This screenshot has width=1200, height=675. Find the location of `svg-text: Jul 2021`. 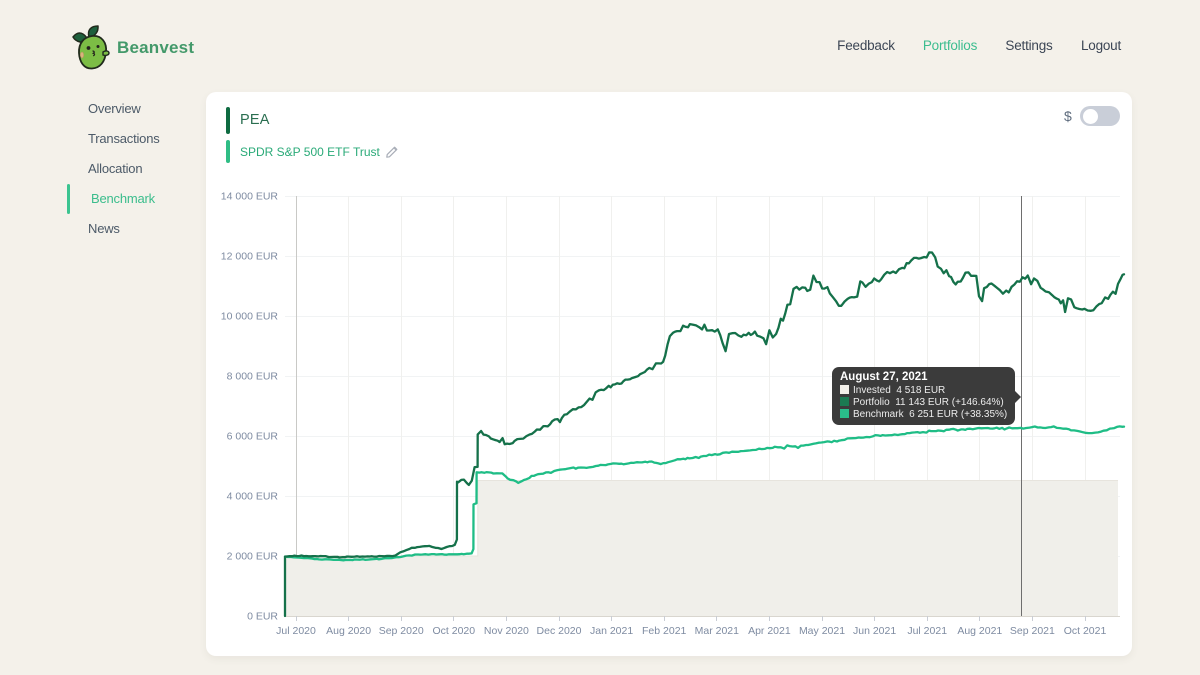

svg-text: Jul 2021 is located at coordinates (927, 631).